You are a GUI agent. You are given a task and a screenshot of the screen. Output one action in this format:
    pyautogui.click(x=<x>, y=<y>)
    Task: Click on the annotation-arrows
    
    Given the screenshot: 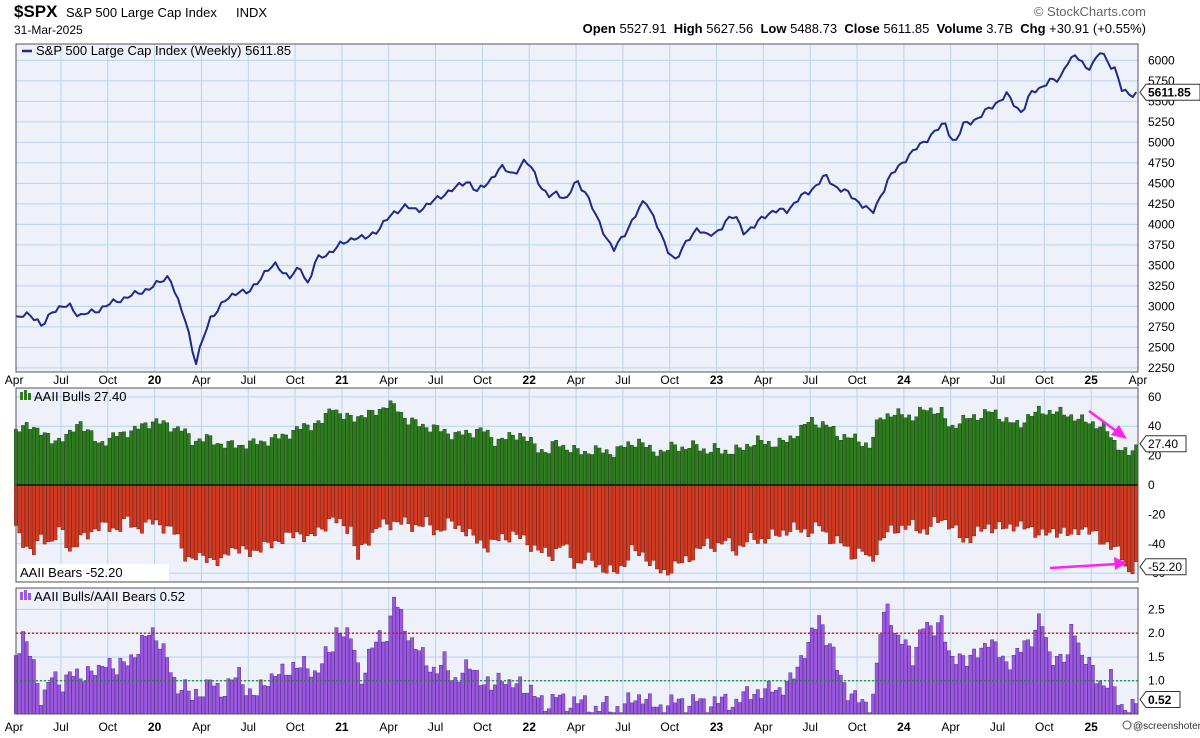 What is the action you would take?
    pyautogui.click(x=1088, y=489)
    